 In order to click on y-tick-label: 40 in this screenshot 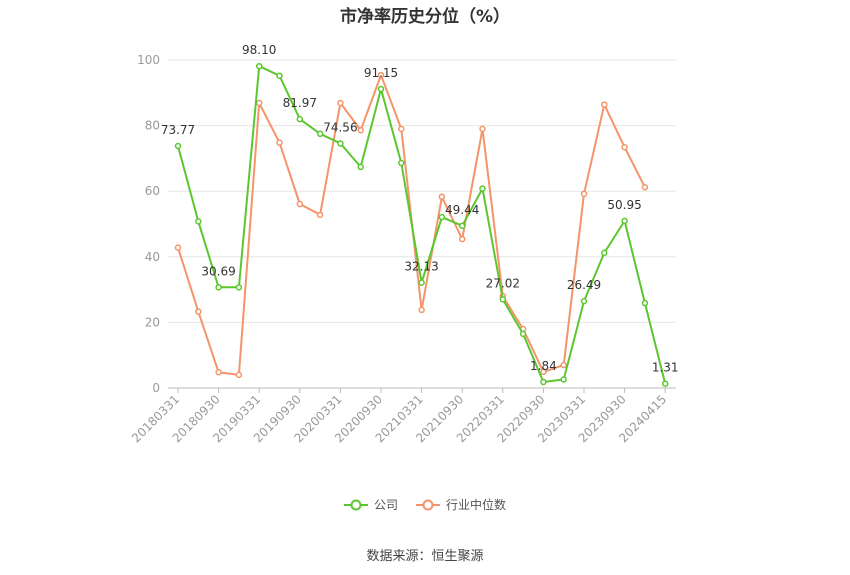, I will do `click(152, 257)`.